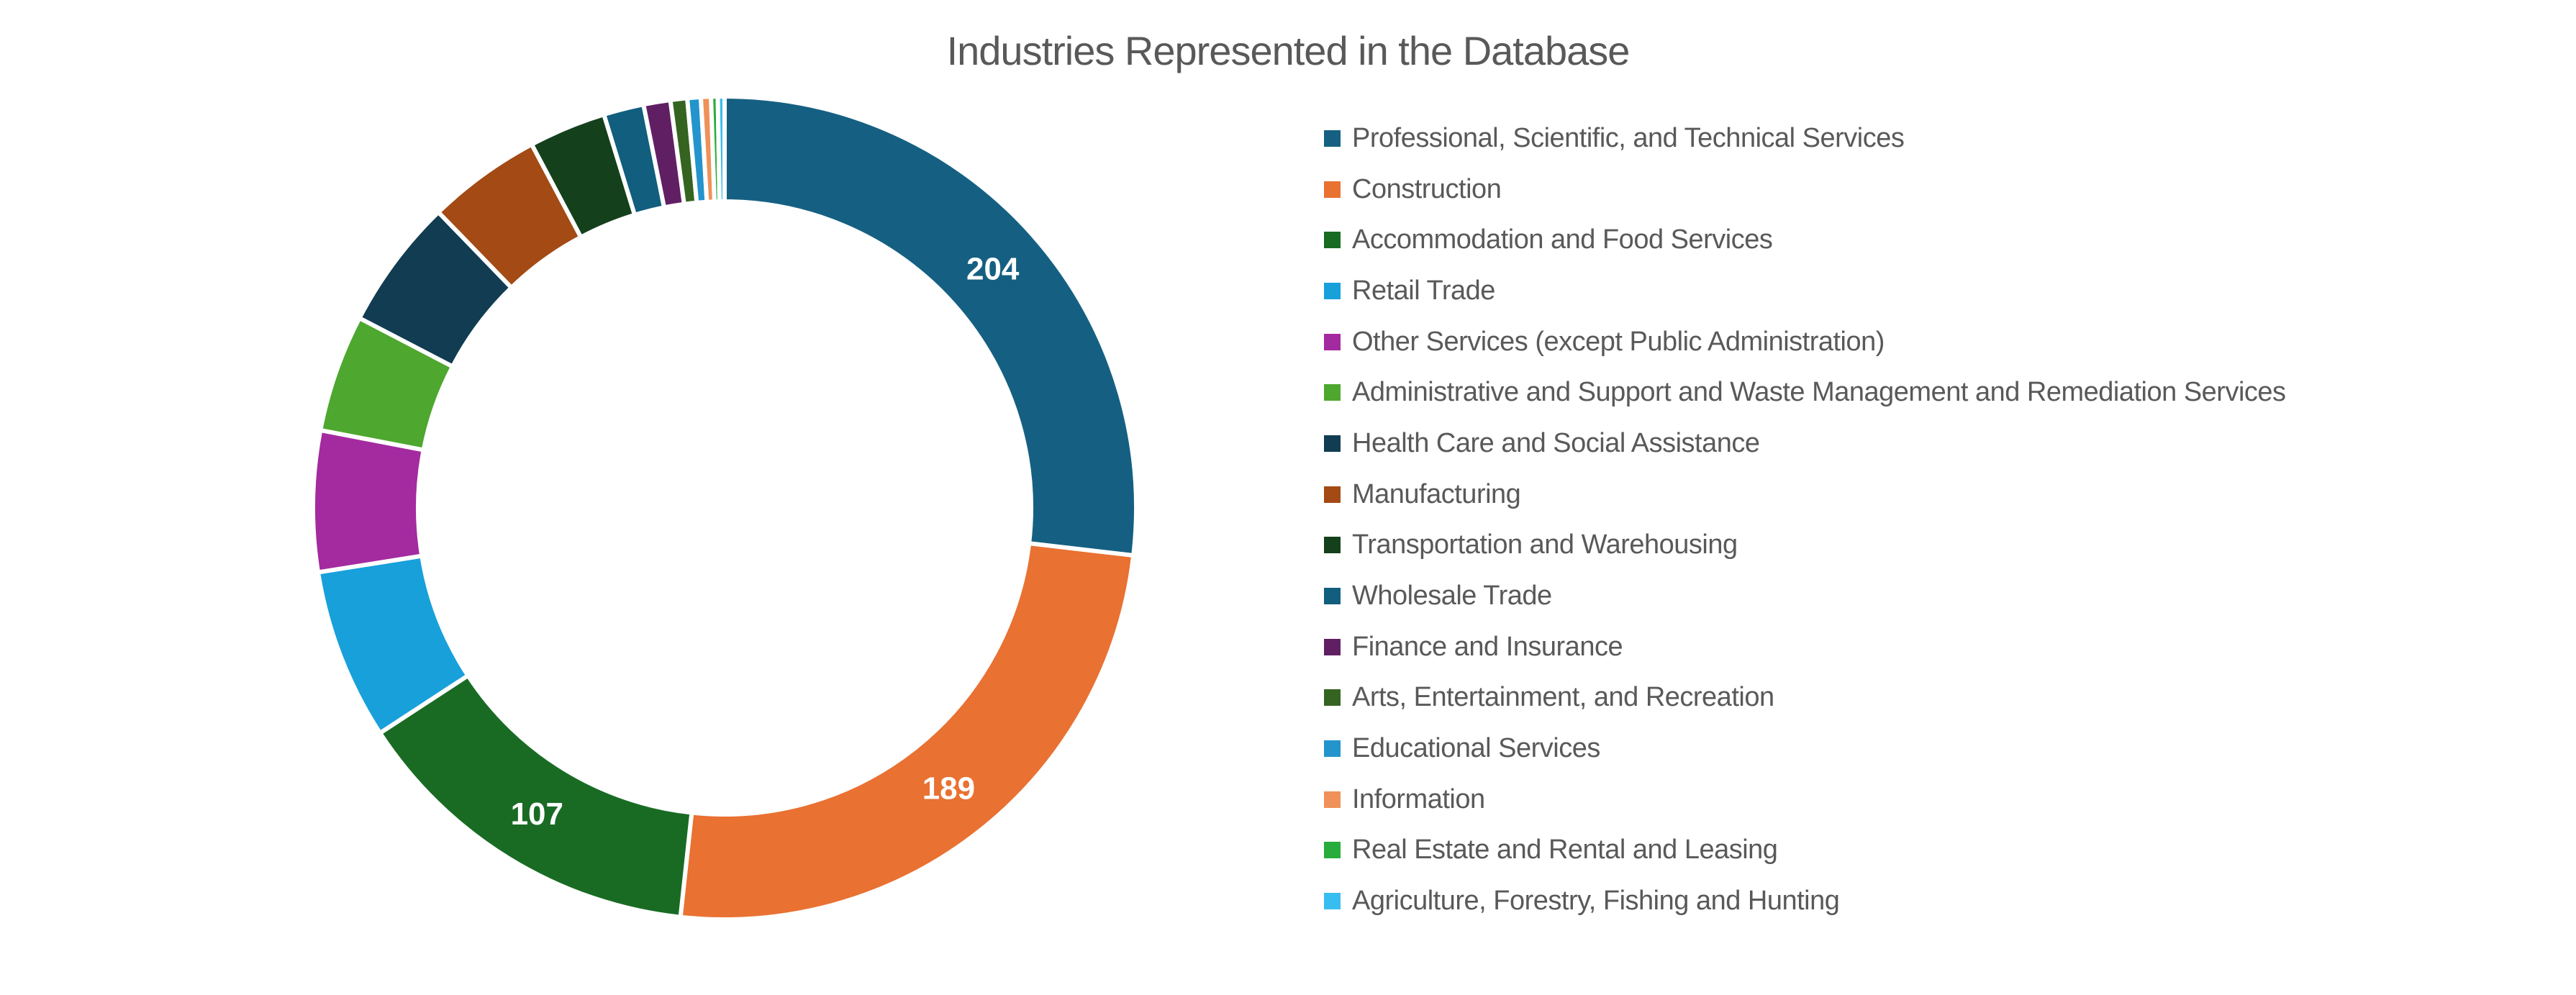 Image resolution: width=2576 pixels, height=995 pixels. What do you see at coordinates (1805, 698) in the screenshot?
I see `legend-item: Arts, Entertainment, and Recreation` at bounding box center [1805, 698].